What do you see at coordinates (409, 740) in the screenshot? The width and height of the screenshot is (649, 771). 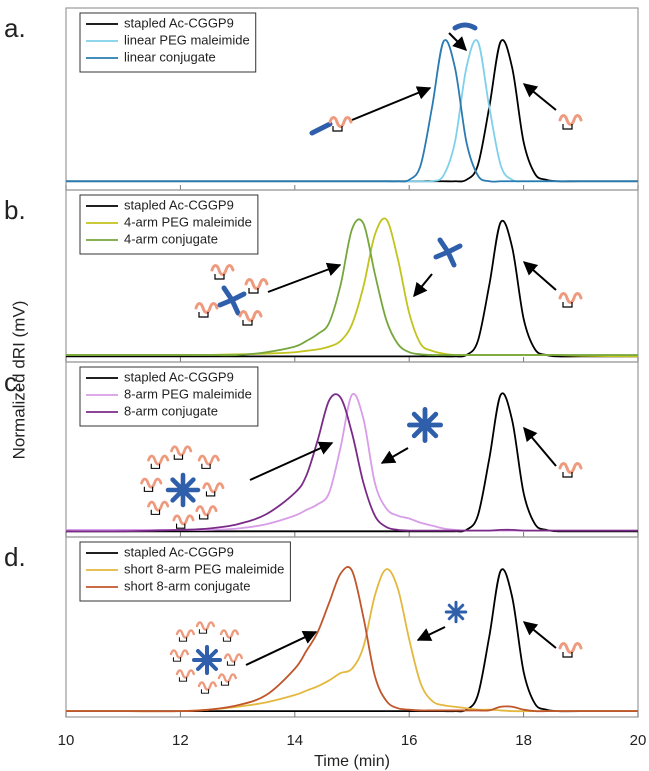 I see `x-tick-label: 16` at bounding box center [409, 740].